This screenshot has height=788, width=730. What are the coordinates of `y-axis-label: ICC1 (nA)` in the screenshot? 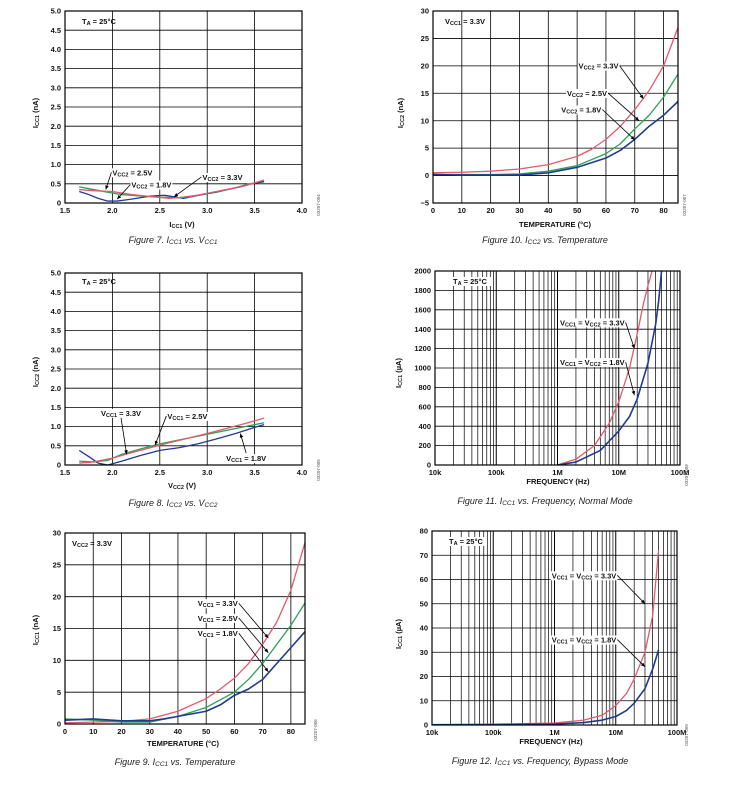 It's located at (36, 629).